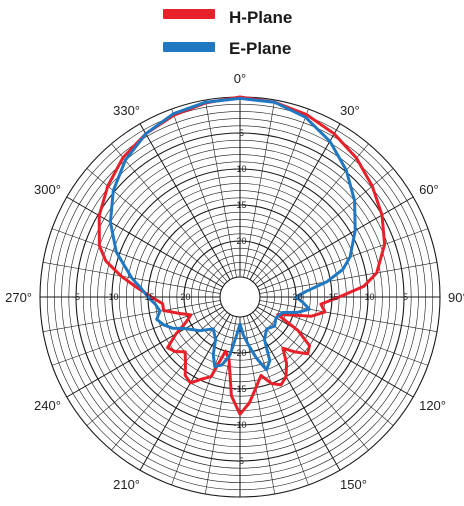 This screenshot has width=464, height=506. I want to click on angle-tick-label: 210°, so click(126, 484).